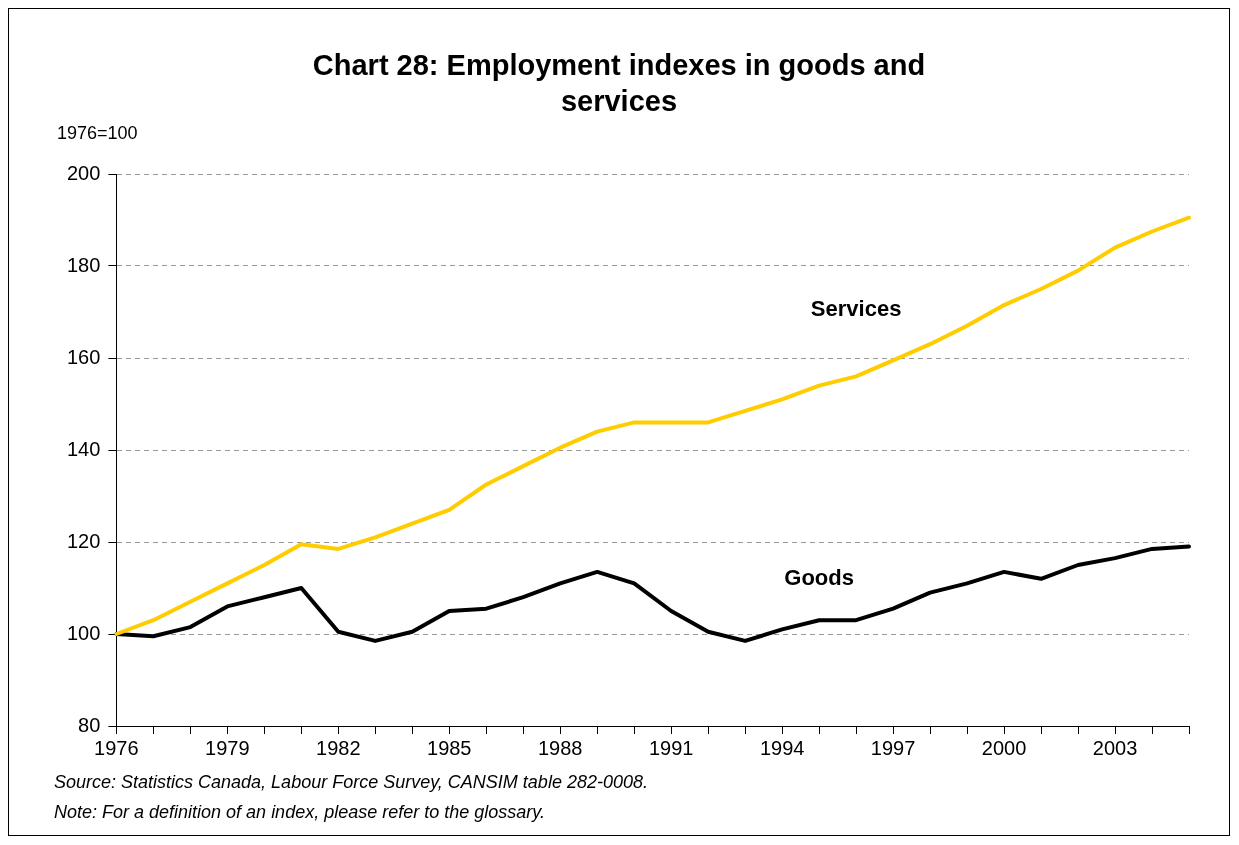 Image resolution: width=1239 pixels, height=845 pixels. What do you see at coordinates (97, 133) in the screenshot?
I see `y-axis-title: 1976=100` at bounding box center [97, 133].